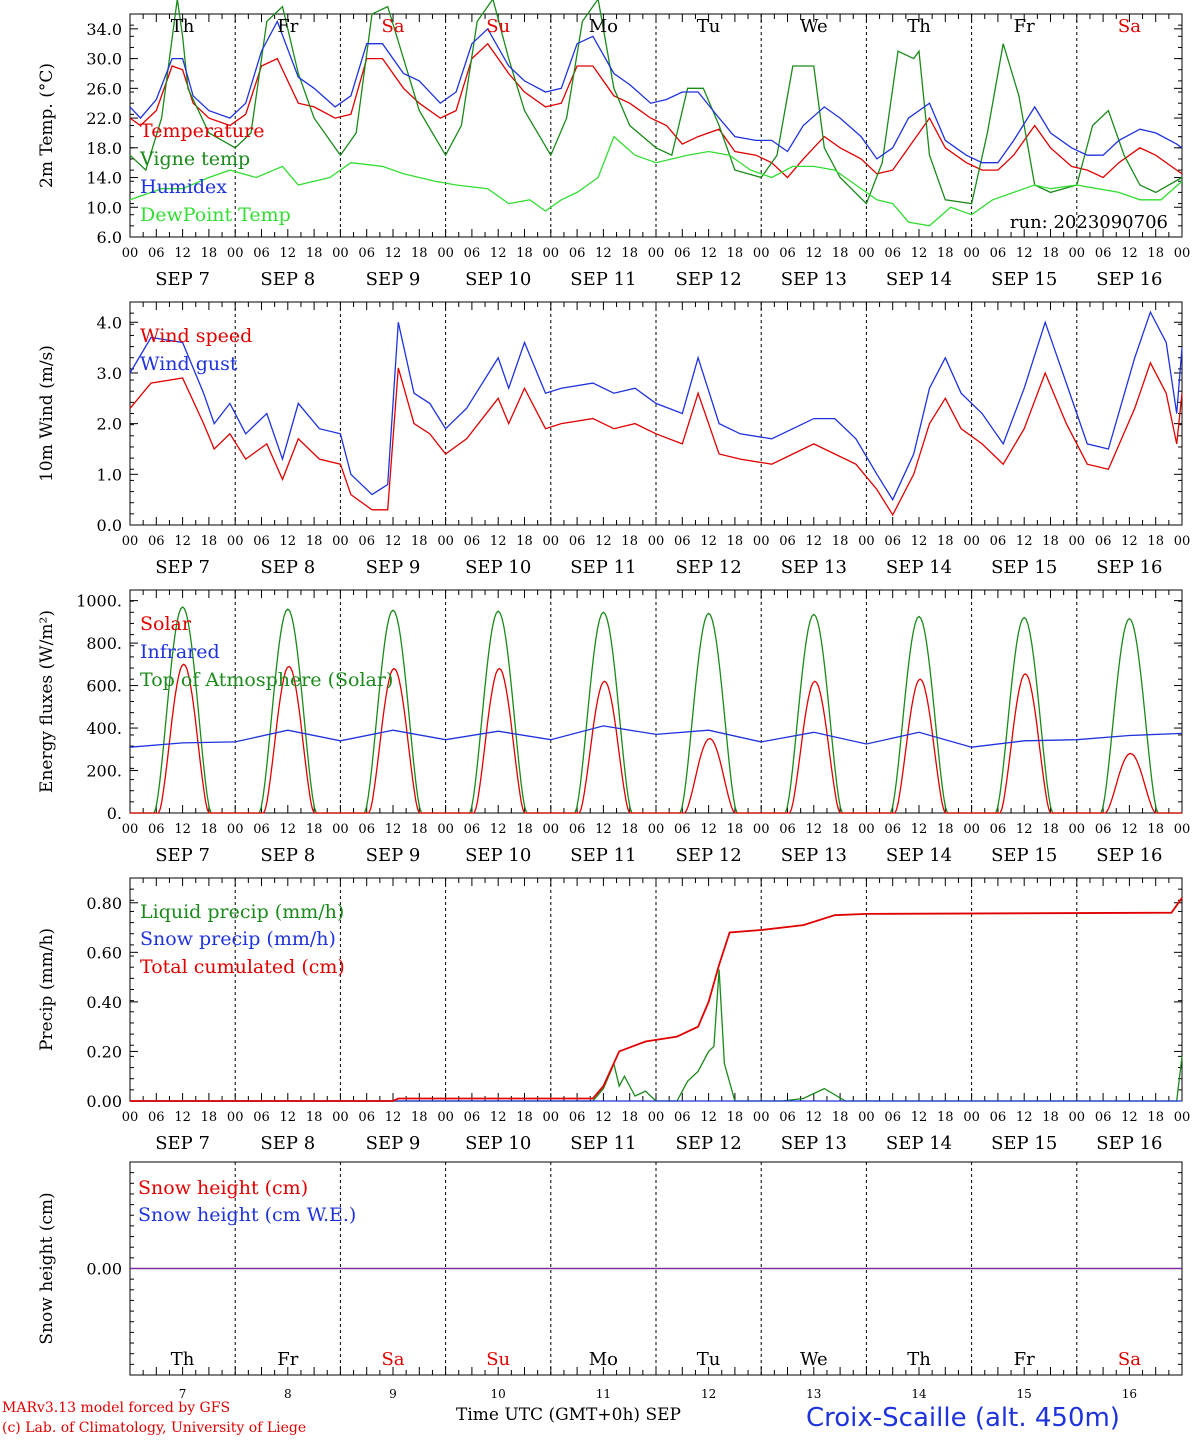 Image resolution: width=1194 pixels, height=1440 pixels. Describe the element at coordinates (104, 952) in the screenshot. I see `y-tick-label: 0.60` at that location.